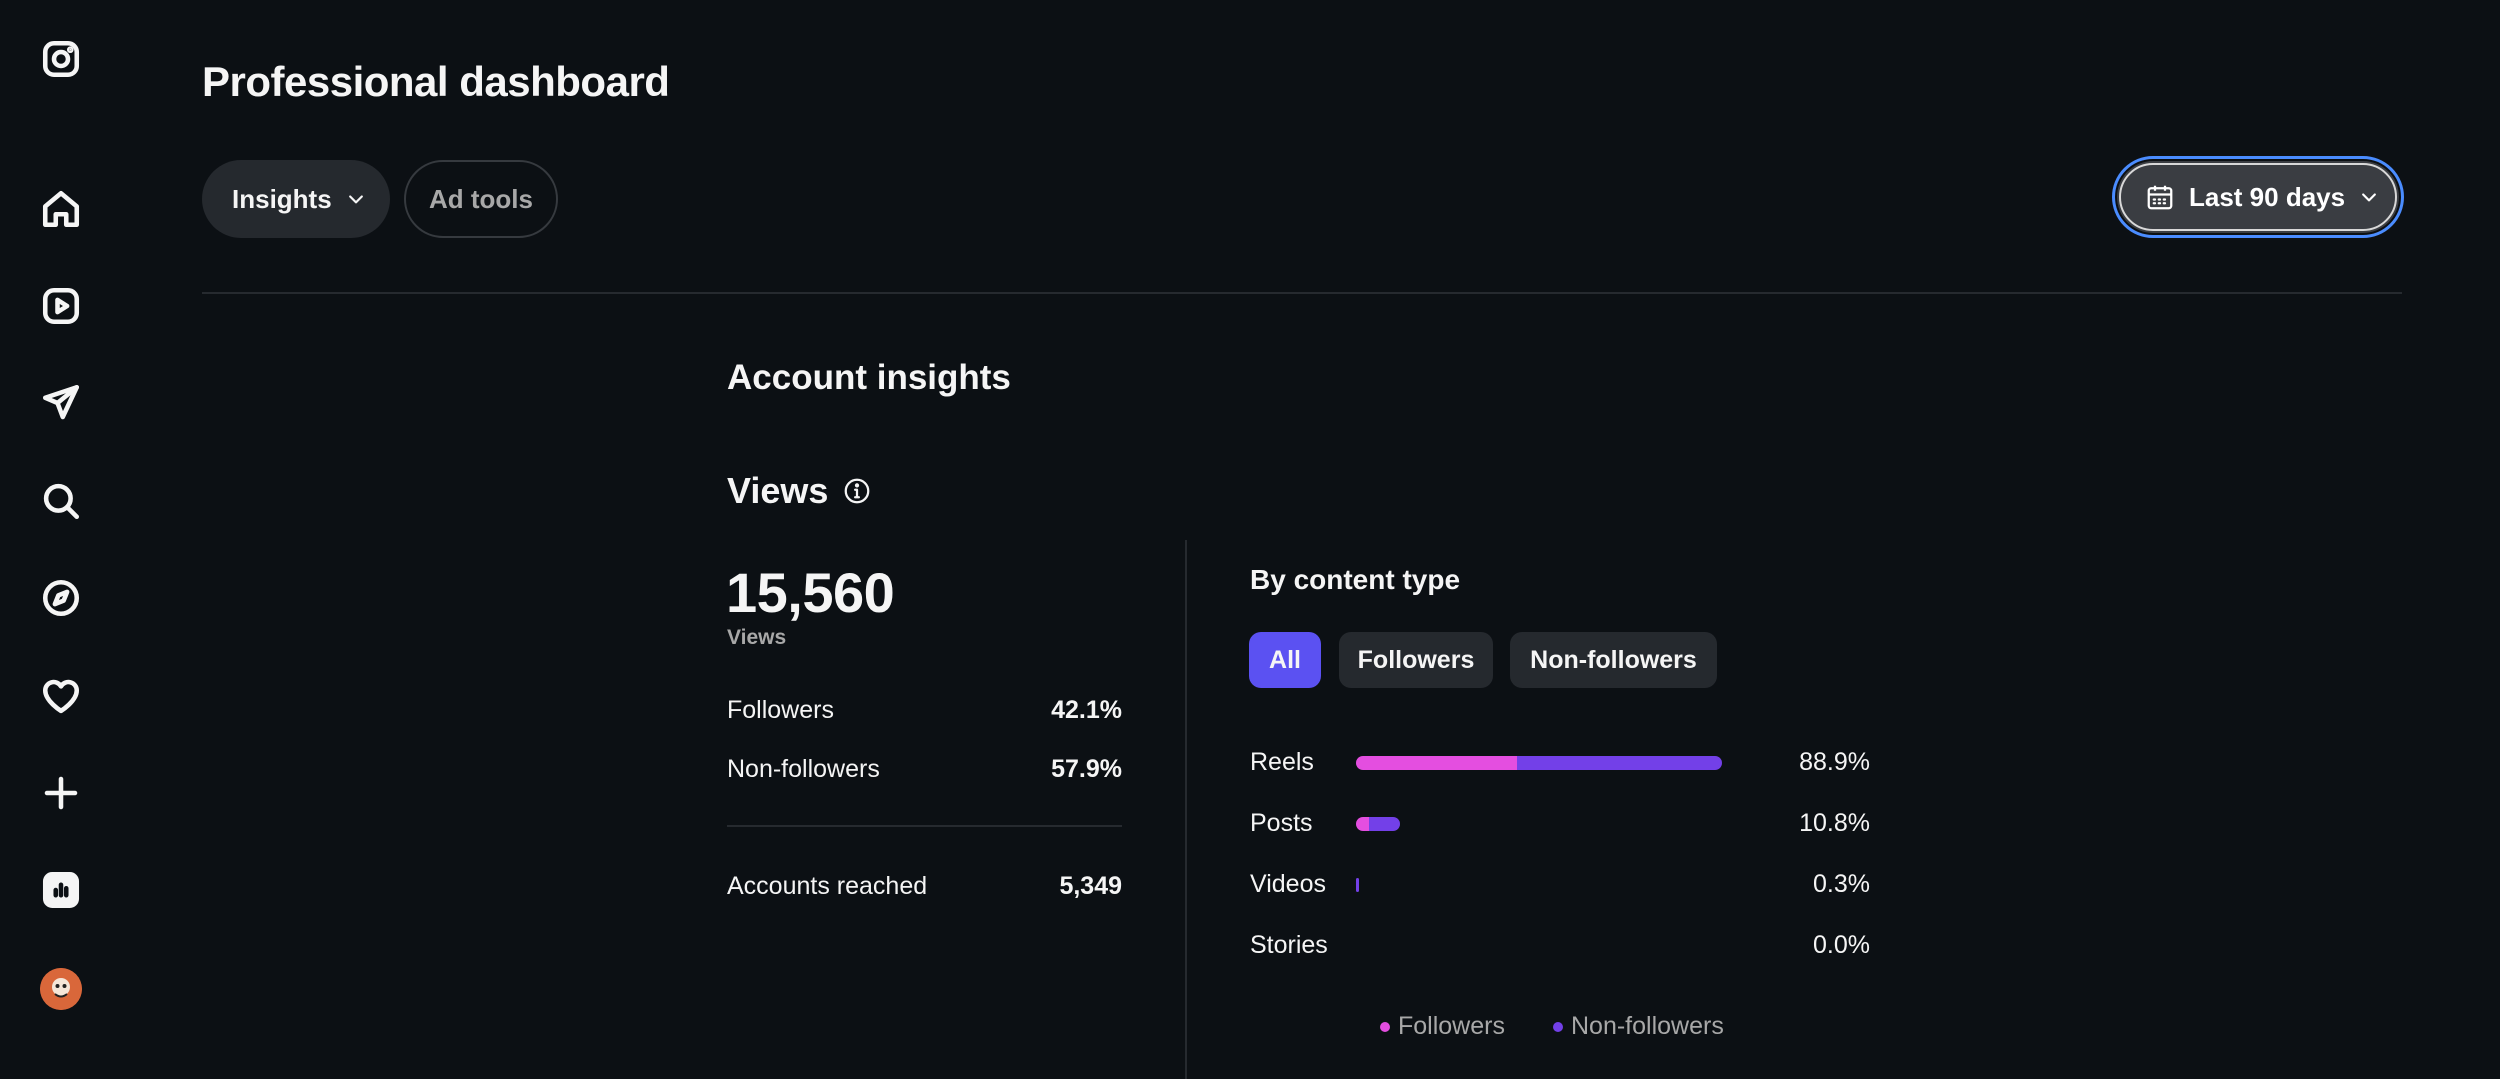 This screenshot has width=2500, height=1079. What do you see at coordinates (1355, 579) in the screenshot?
I see `by-content-type-title: By content type` at bounding box center [1355, 579].